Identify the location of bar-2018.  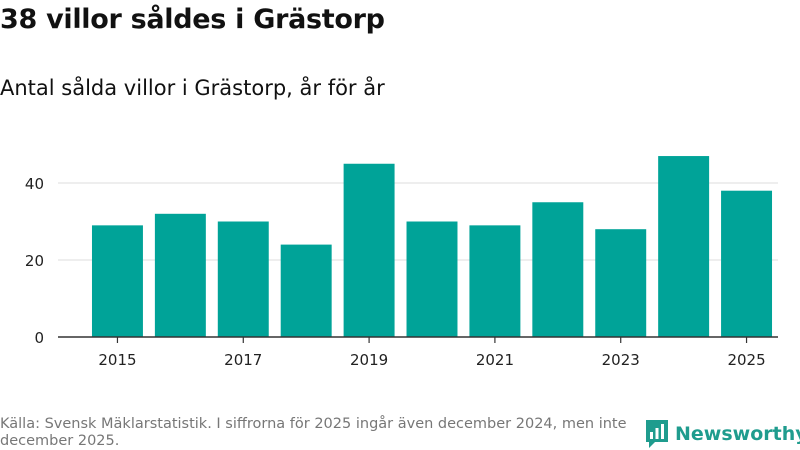
(306, 290).